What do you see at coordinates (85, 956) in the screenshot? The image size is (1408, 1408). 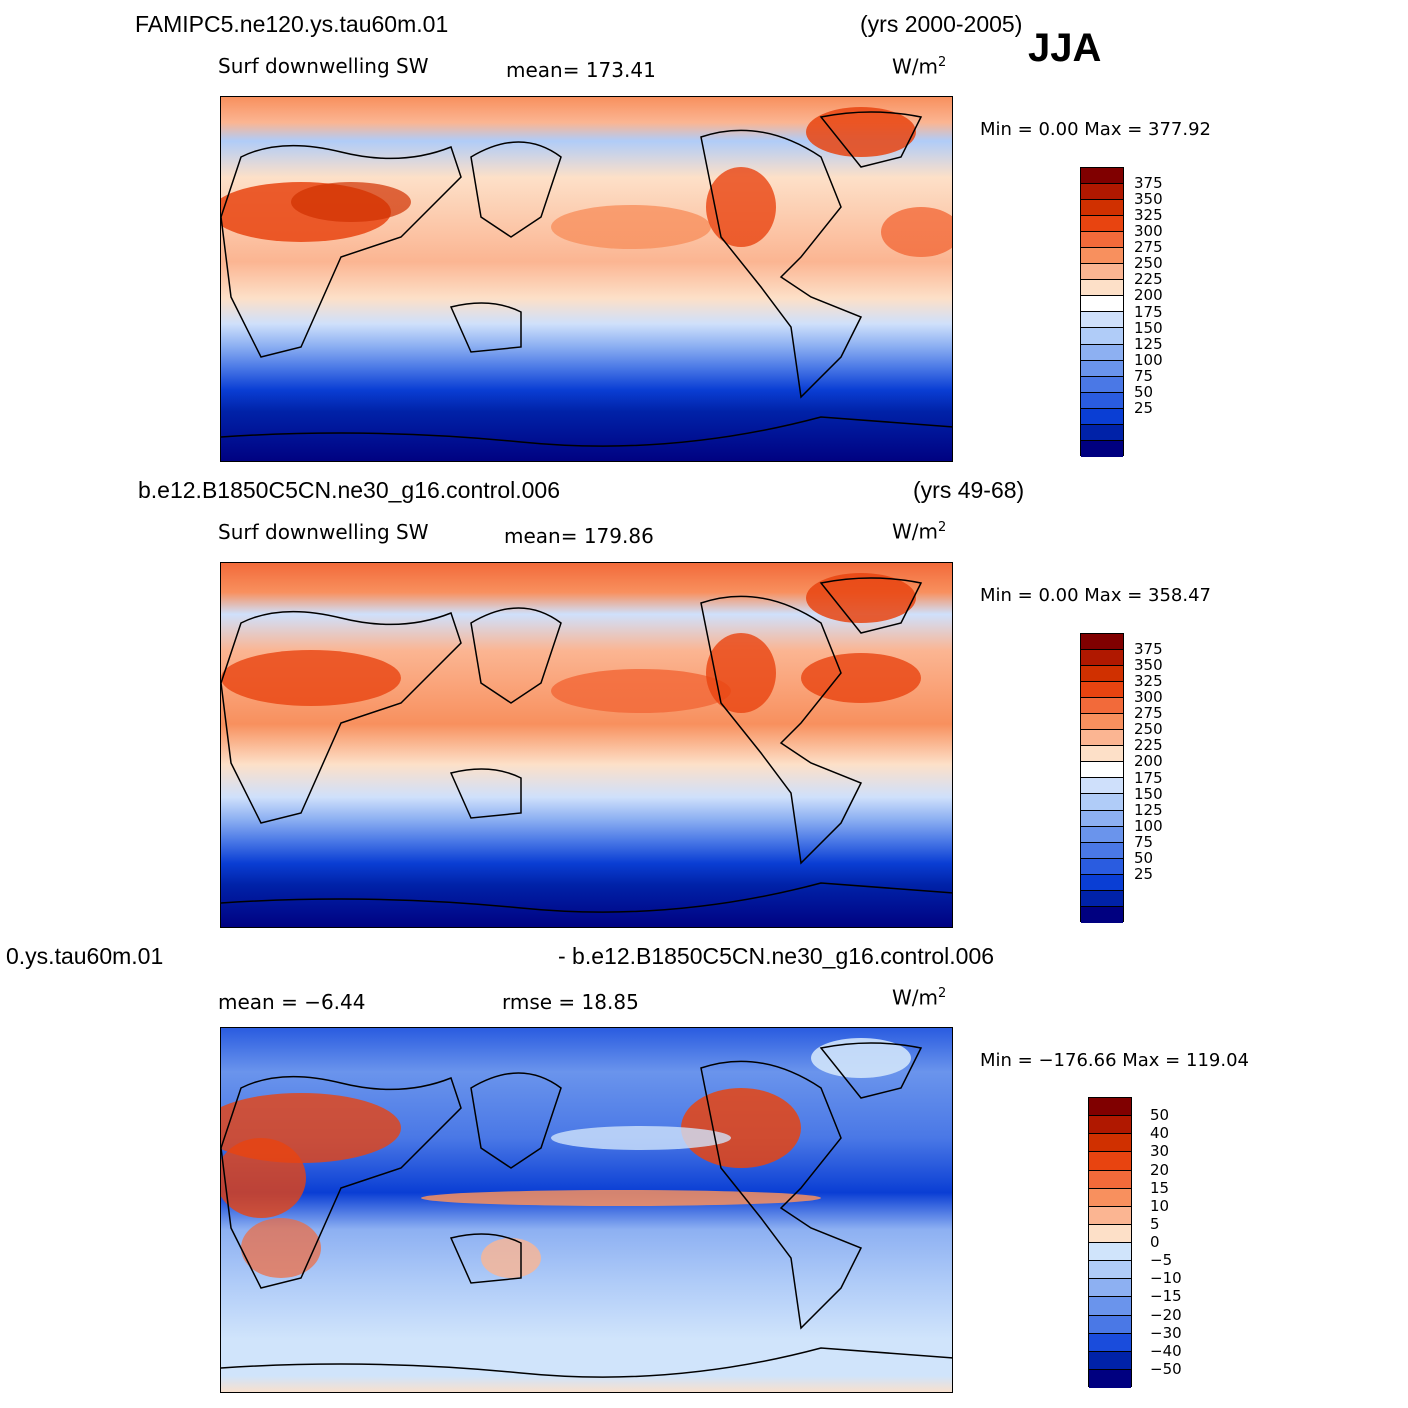 I see `panel3-case-name: 0.ys.tau60m.01` at bounding box center [85, 956].